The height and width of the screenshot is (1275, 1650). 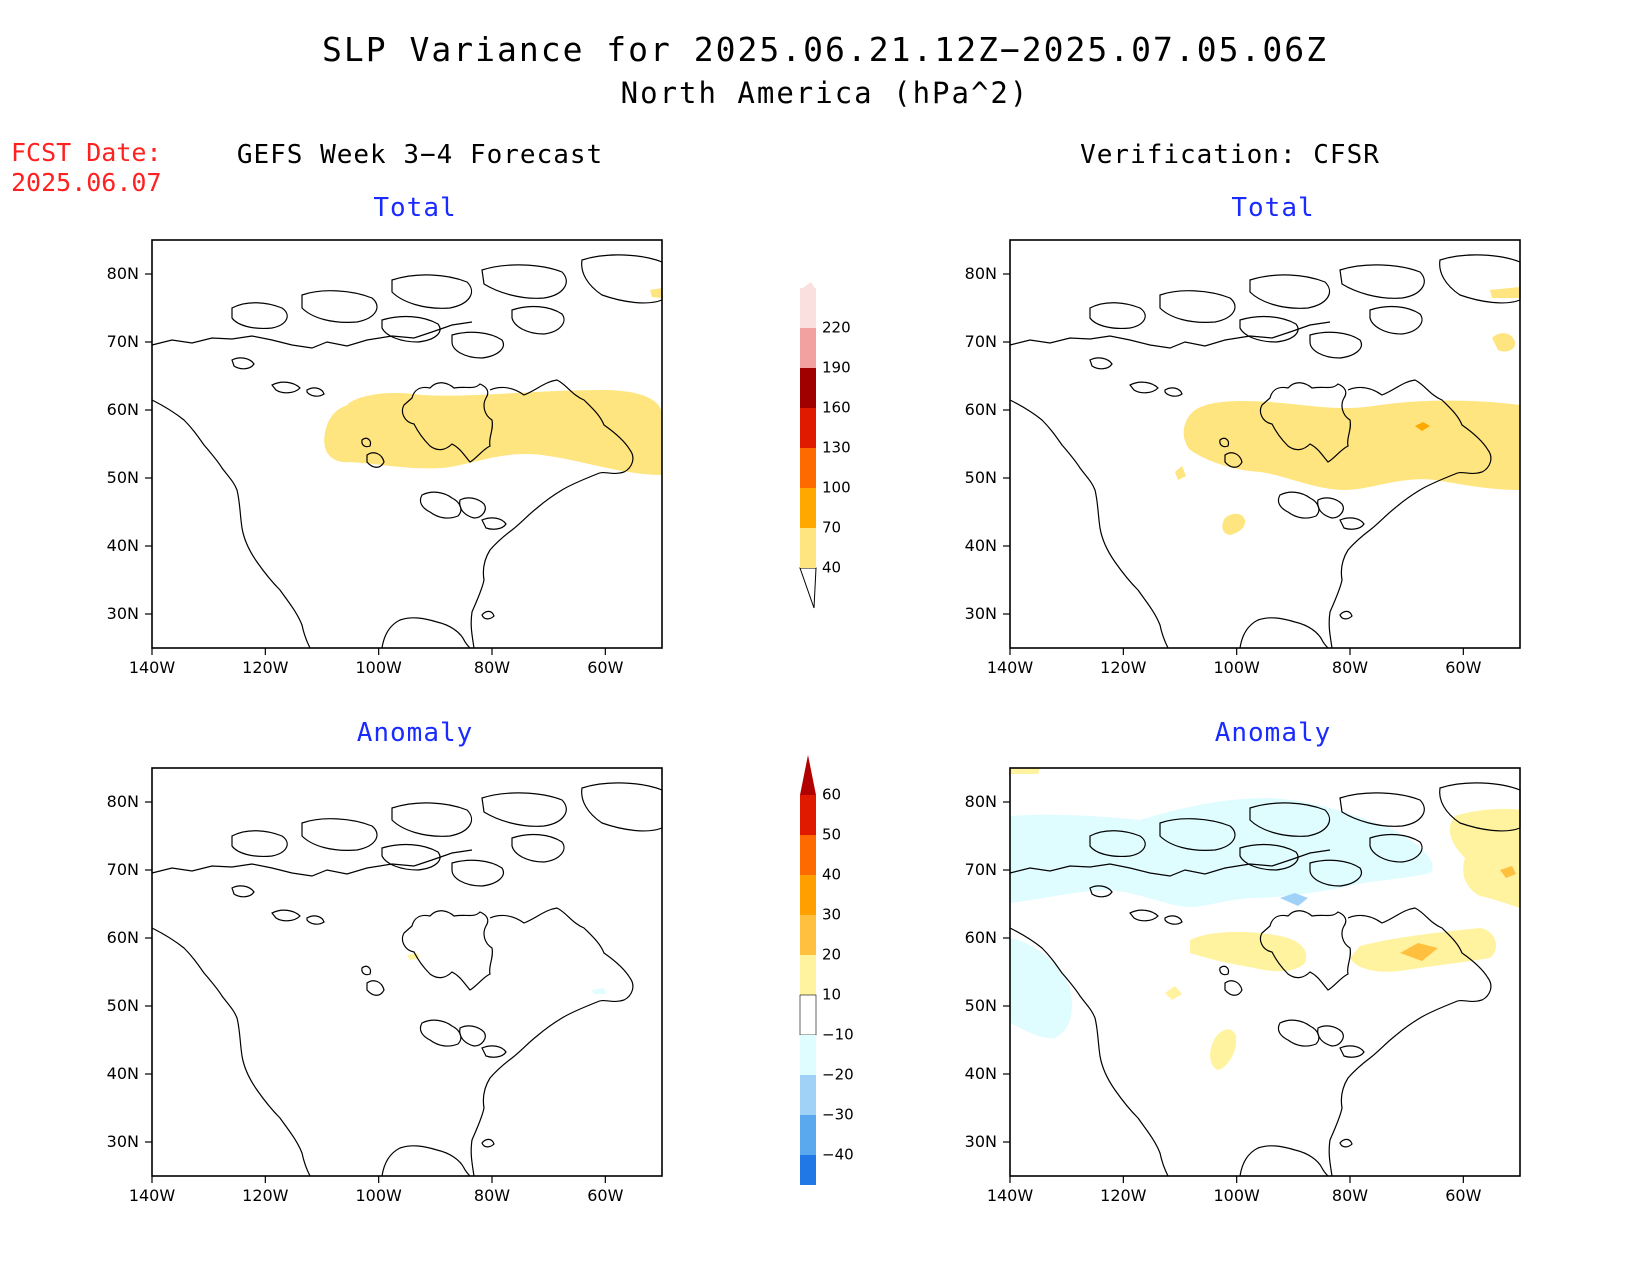 I want to click on map-cfsr-total: 80N 70N 60N 50N 40N 30N 140W 120W 100W 80W 60W, so click(x=1243, y=458).